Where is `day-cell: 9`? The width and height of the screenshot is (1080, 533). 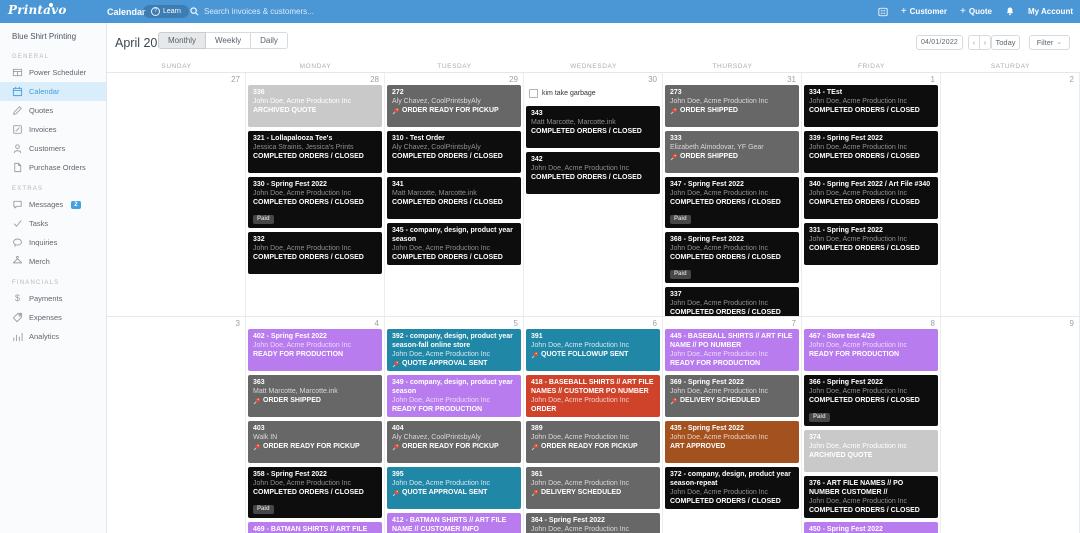 day-cell: 9 is located at coordinates (1010, 425).